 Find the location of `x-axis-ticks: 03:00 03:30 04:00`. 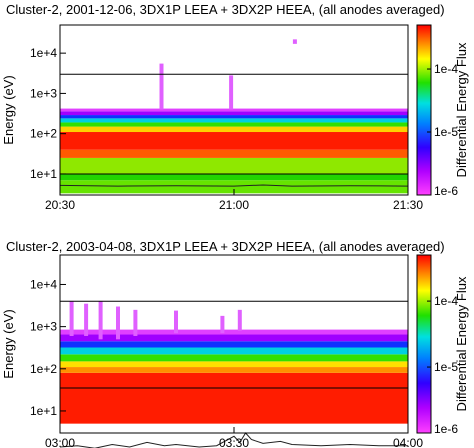

x-axis-ticks: 03:00 03:30 04:00 is located at coordinates (234, 437).